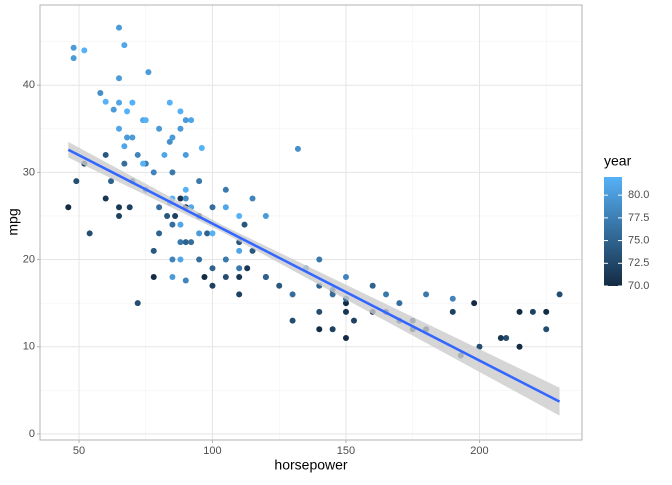 The height and width of the screenshot is (485, 672). What do you see at coordinates (638, 240) in the screenshot?
I see `colorbar-label: 75.0` at bounding box center [638, 240].